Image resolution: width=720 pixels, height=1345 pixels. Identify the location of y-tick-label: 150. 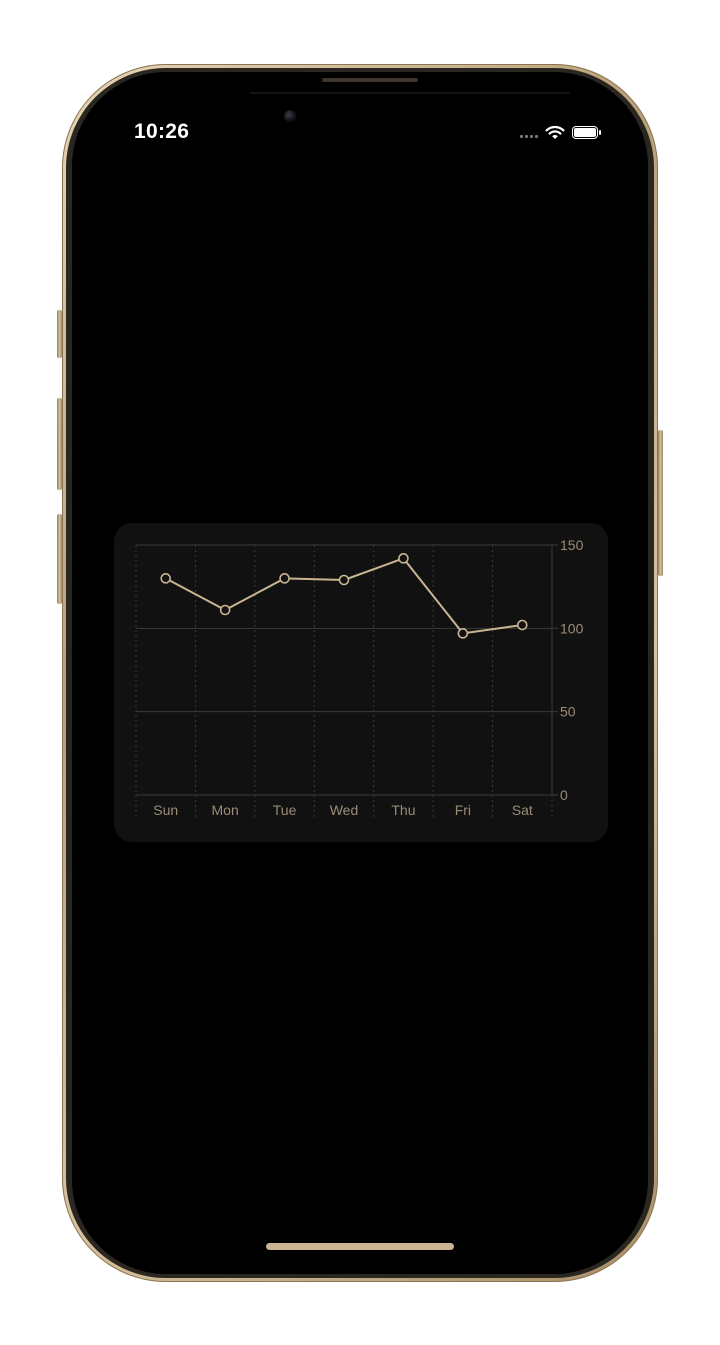
(572, 545).